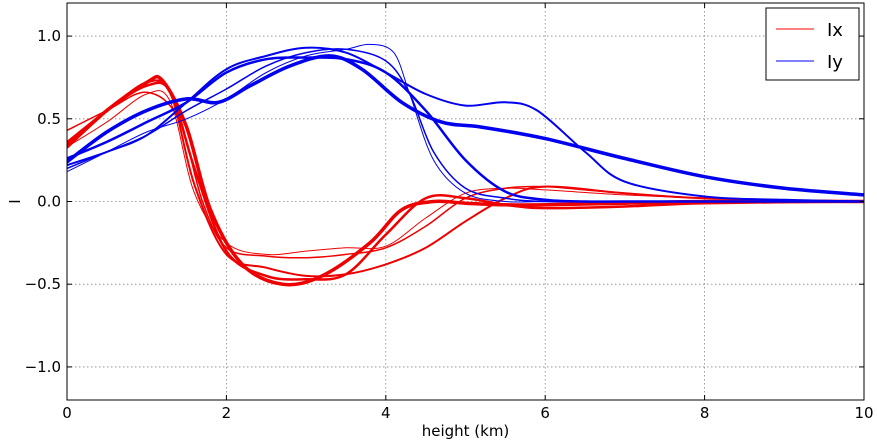 This screenshot has width=877, height=443. What do you see at coordinates (49, 202) in the screenshot?
I see `y-tick-label: 0.0` at bounding box center [49, 202].